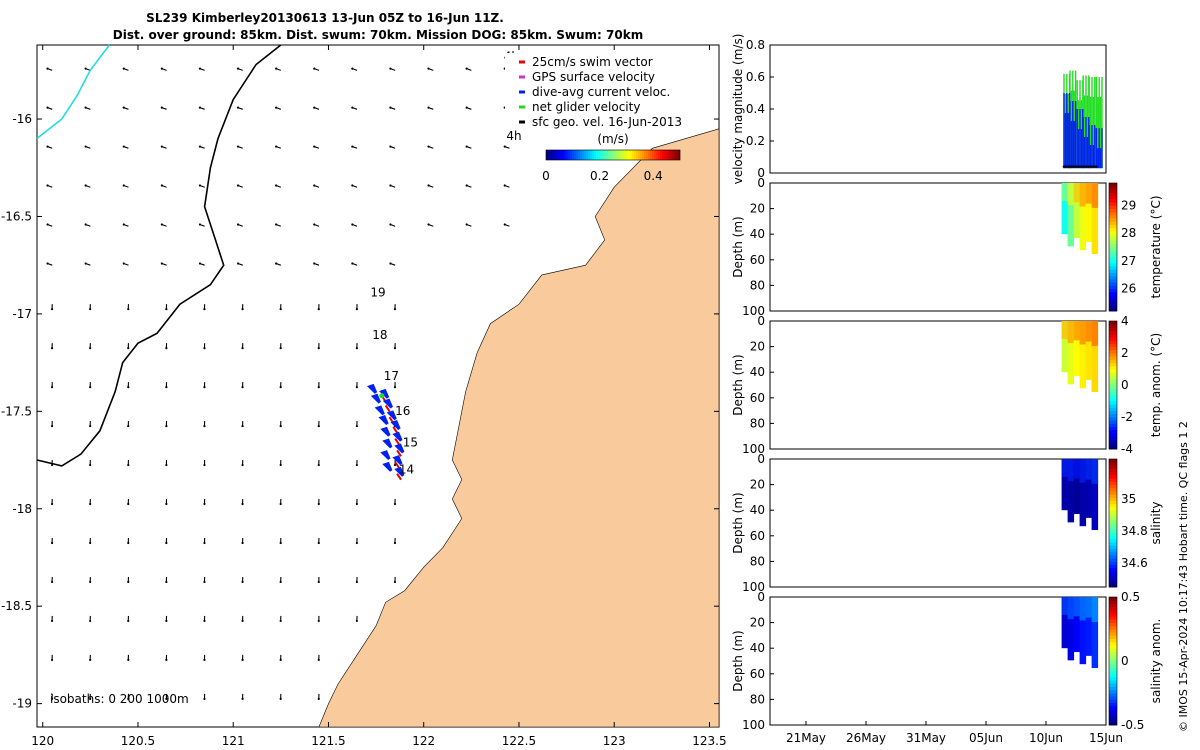 This screenshot has height=750, width=1200. Describe the element at coordinates (612, 139) in the screenshot. I see `map-colorbar-label: (m/s)` at that location.